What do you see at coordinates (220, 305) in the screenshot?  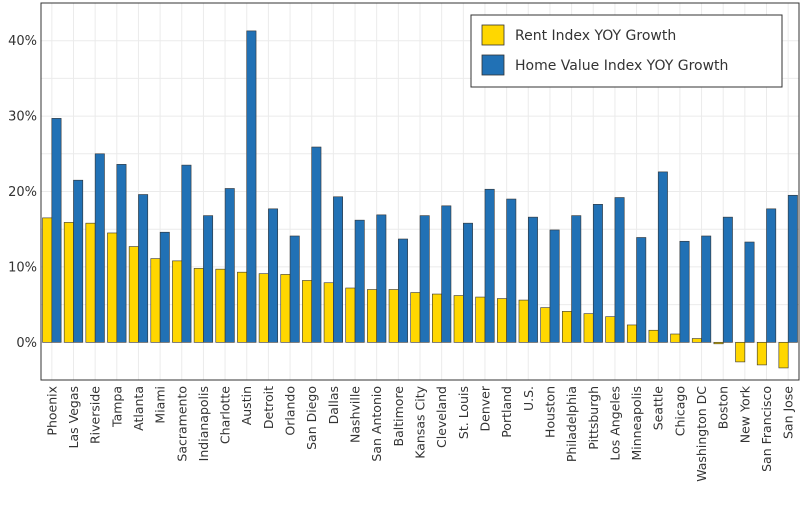 I see `bar-rent-charlotte` at bounding box center [220, 305].